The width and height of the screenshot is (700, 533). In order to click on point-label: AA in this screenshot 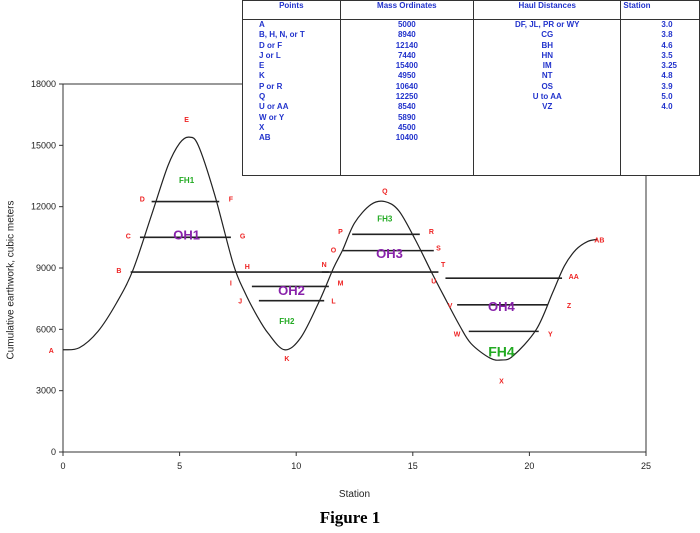, I will do `click(574, 277)`.